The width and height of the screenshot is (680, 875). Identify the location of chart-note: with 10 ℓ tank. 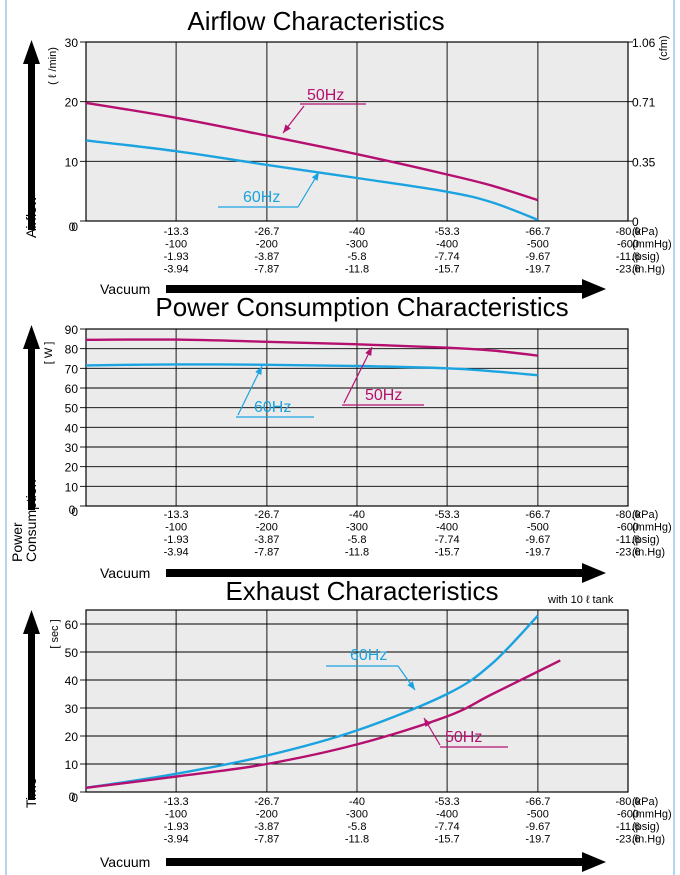
(580, 600).